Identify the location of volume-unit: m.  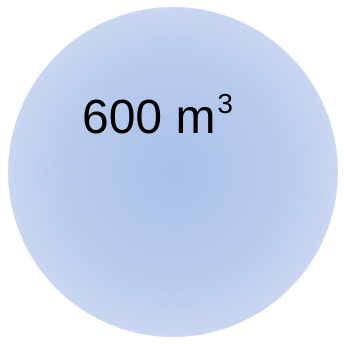
(195, 117).